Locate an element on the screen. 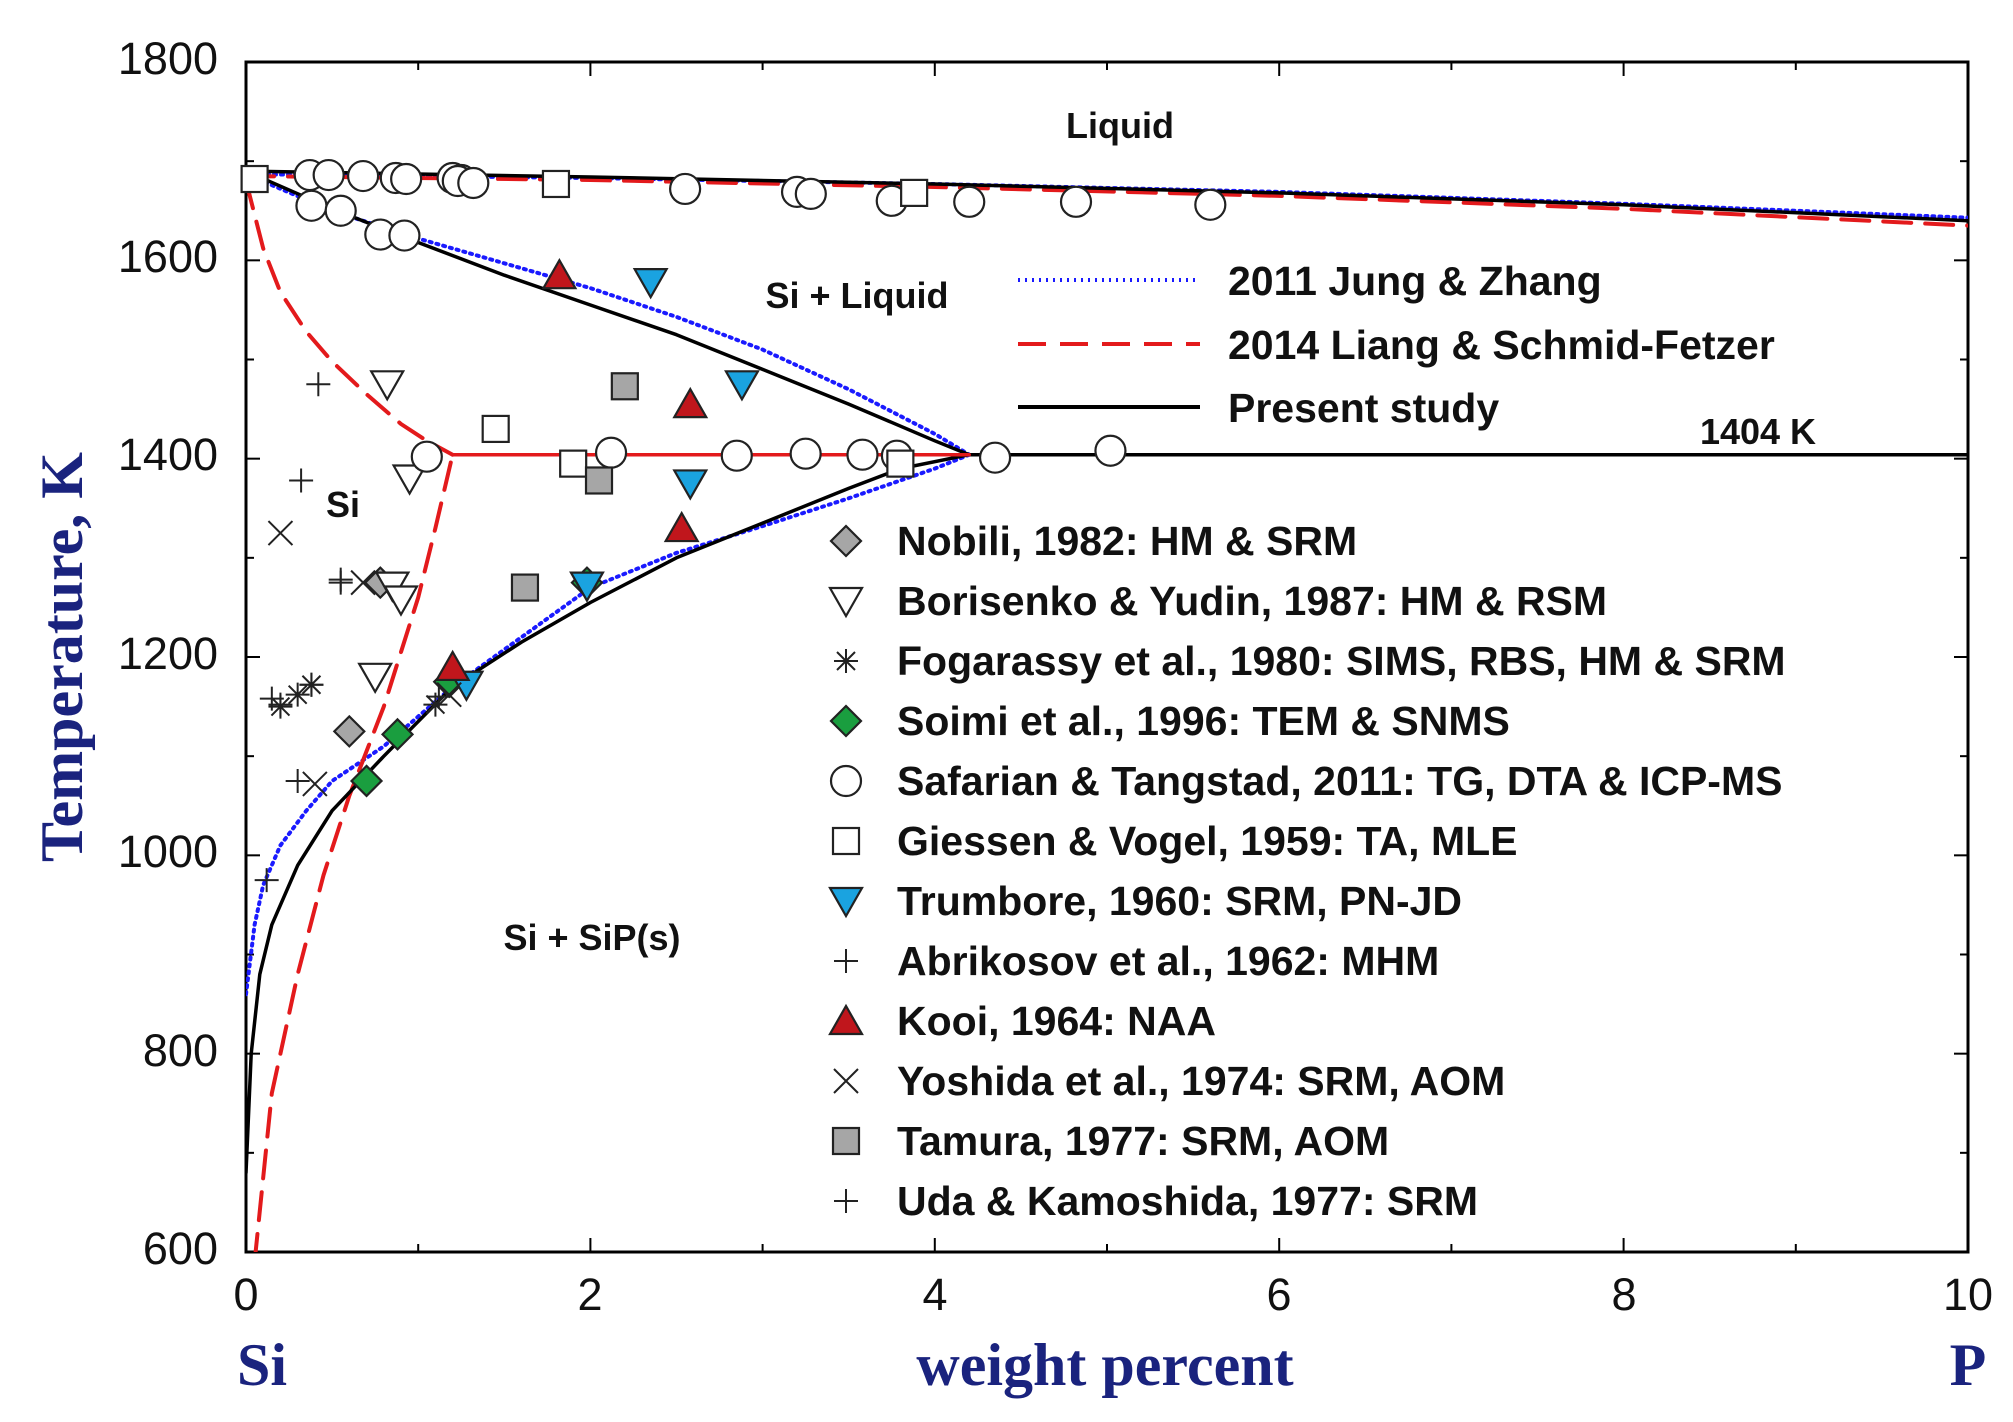 This screenshot has height=1422, width=2013. y-tick-label: 1800 is located at coordinates (168, 58).